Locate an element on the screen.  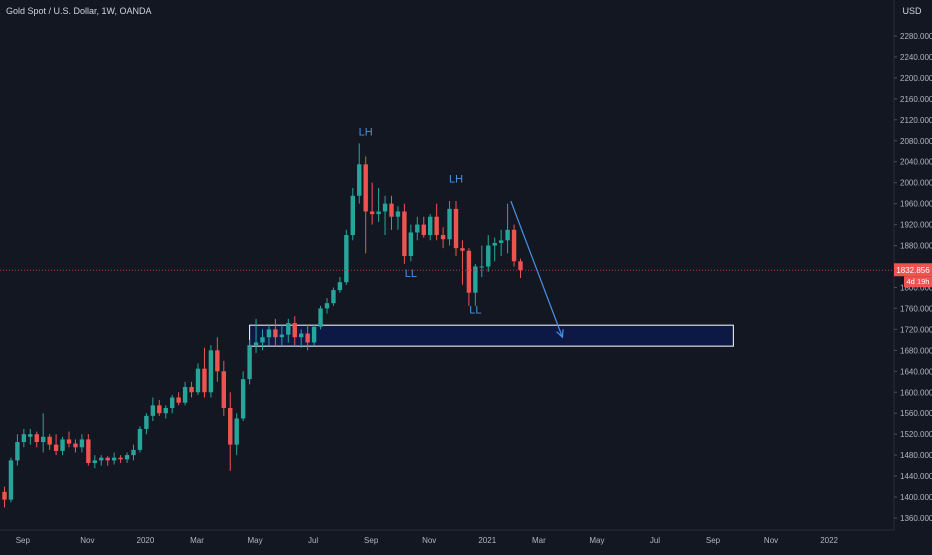
current-price-tag is located at coordinates (913, 270).